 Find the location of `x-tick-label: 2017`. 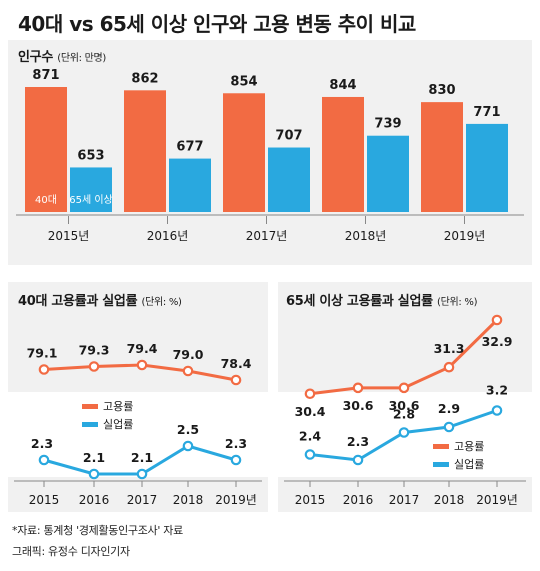

x-tick-label: 2017 is located at coordinates (142, 500).